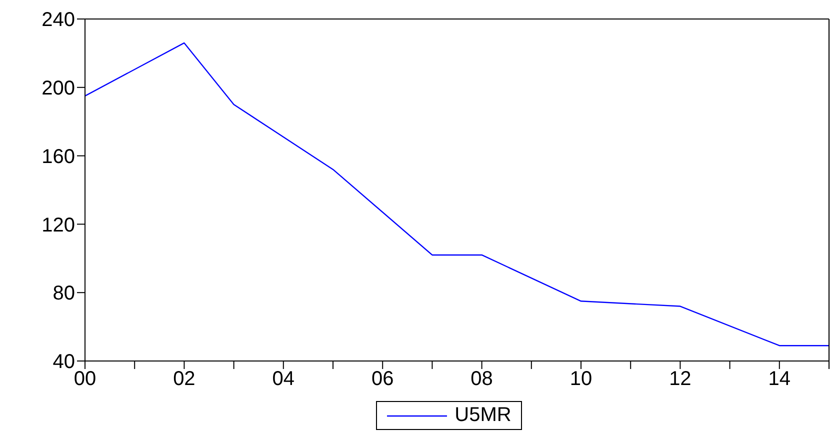 The height and width of the screenshot is (435, 830). What do you see at coordinates (85, 379) in the screenshot?
I see `x-tick-label: 00` at bounding box center [85, 379].